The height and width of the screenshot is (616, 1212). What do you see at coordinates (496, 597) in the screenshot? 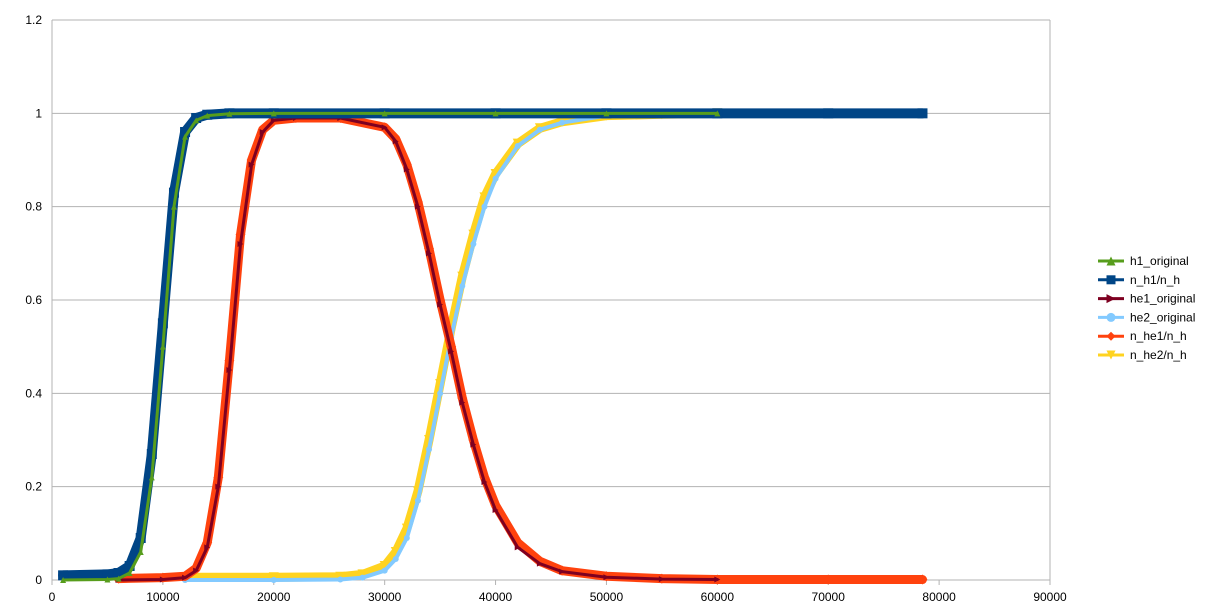
I see `x-tick-label: 40000` at bounding box center [496, 597].